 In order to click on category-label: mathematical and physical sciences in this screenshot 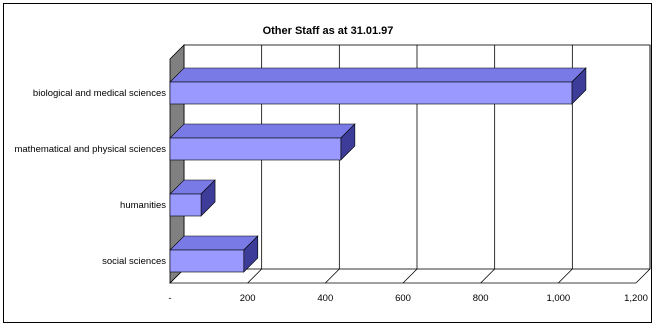, I will do `click(90, 149)`.